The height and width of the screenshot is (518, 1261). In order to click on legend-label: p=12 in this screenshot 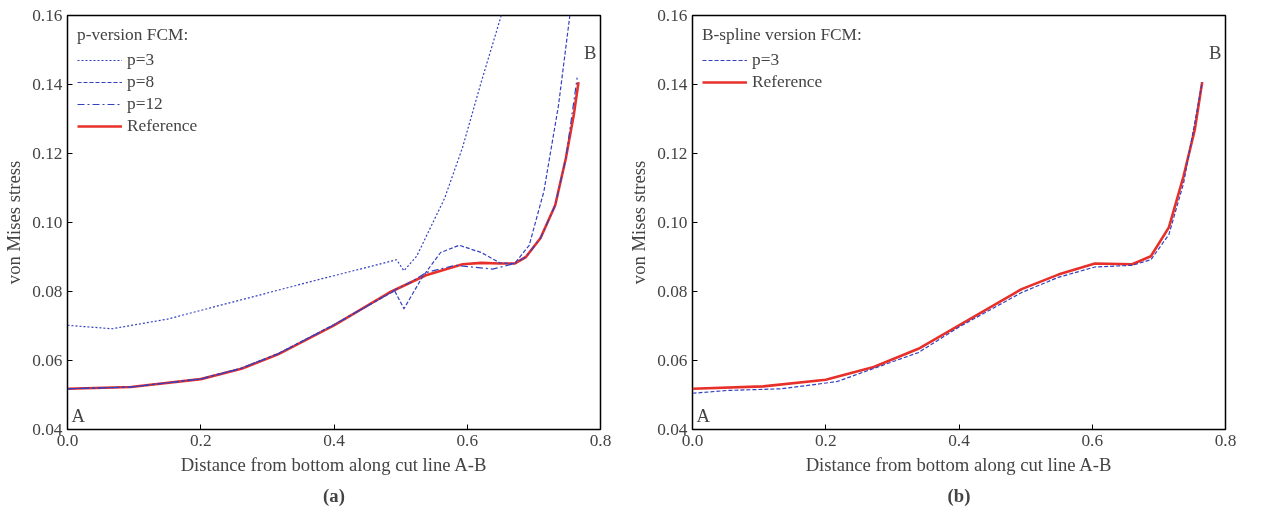, I will do `click(145, 104)`.